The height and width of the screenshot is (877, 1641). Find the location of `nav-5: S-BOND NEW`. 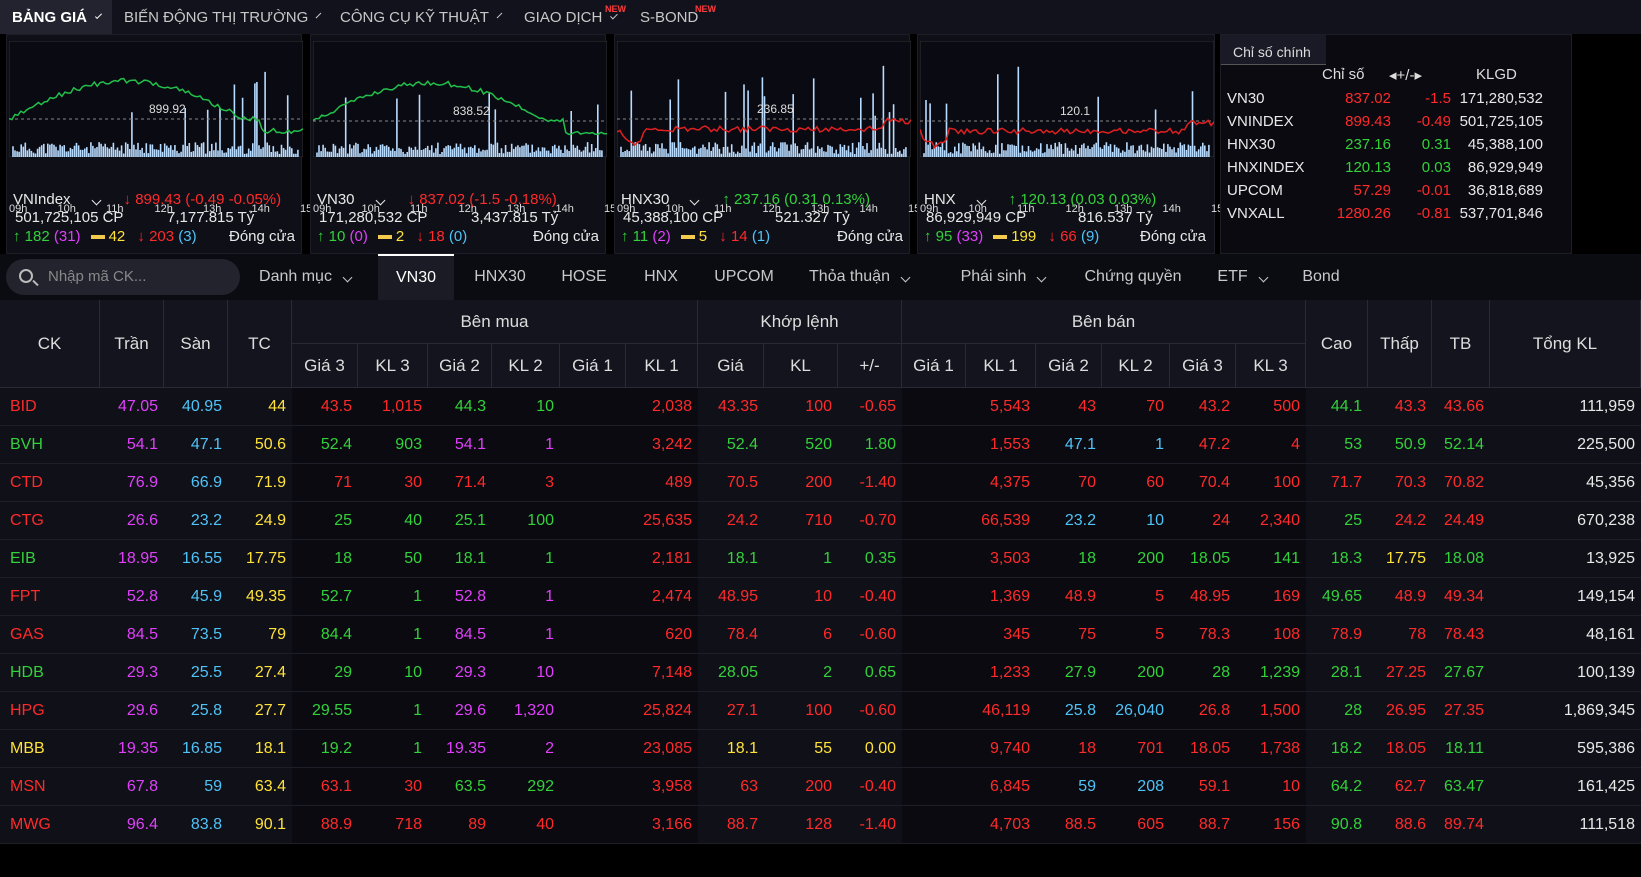

nav-5: S-BOND NEW is located at coordinates (673, 17).